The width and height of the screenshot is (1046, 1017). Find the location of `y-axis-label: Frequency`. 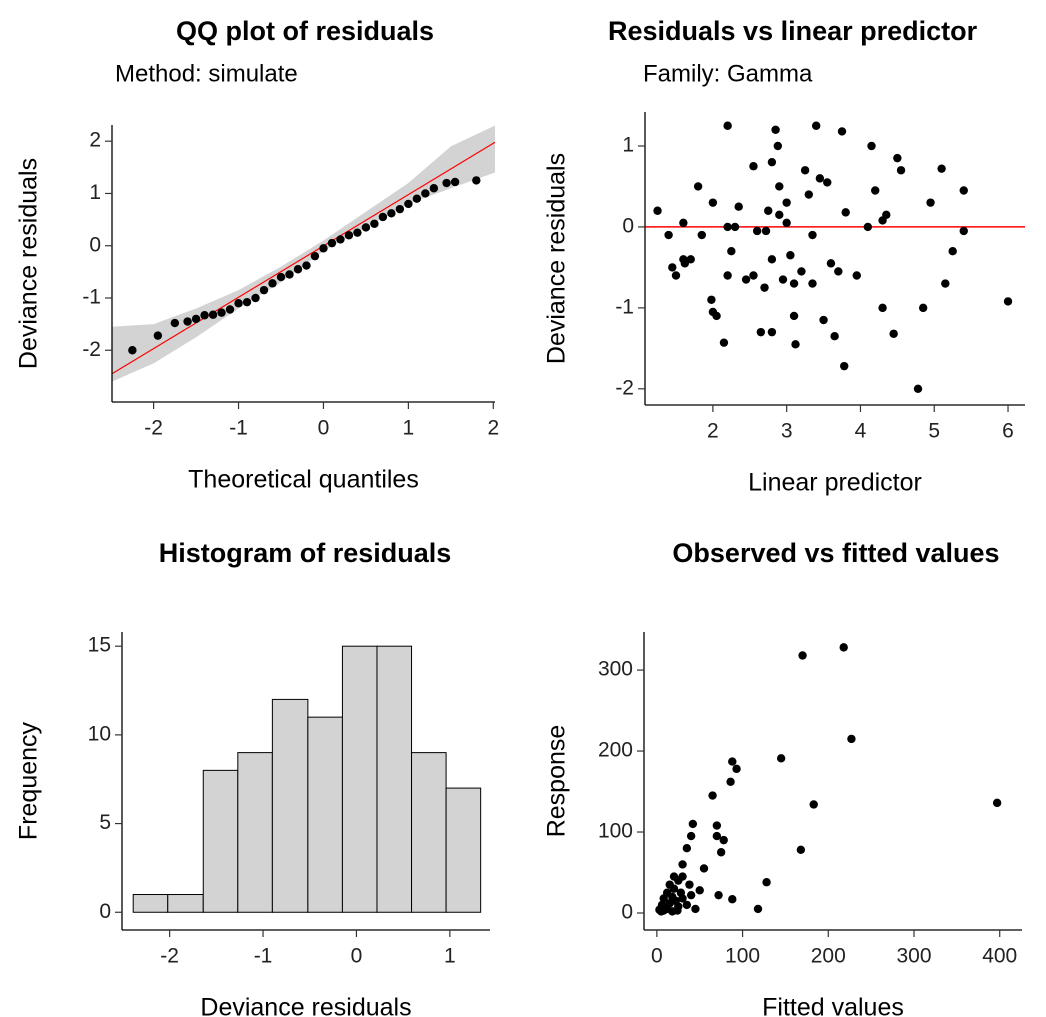

y-axis-label: Frequency is located at coordinates (29, 780).